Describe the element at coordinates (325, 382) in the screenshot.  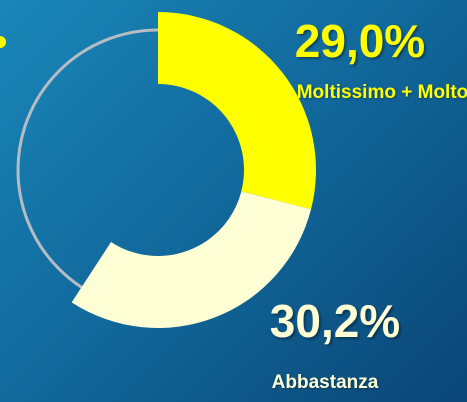
I see `category-label: Abbastanza` at that location.